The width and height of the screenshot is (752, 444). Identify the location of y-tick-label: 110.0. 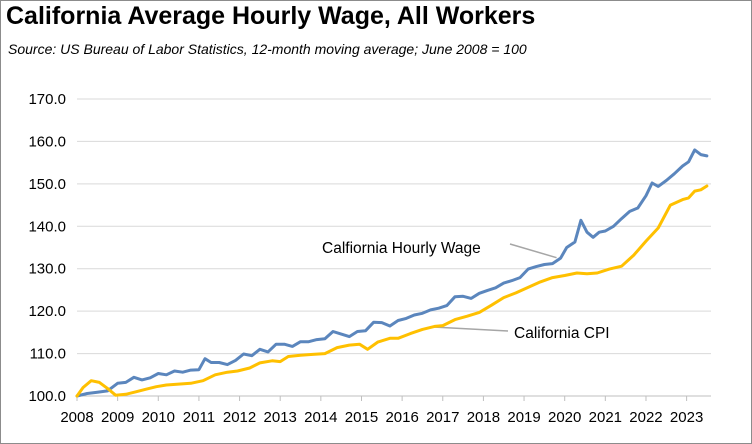
(48, 354).